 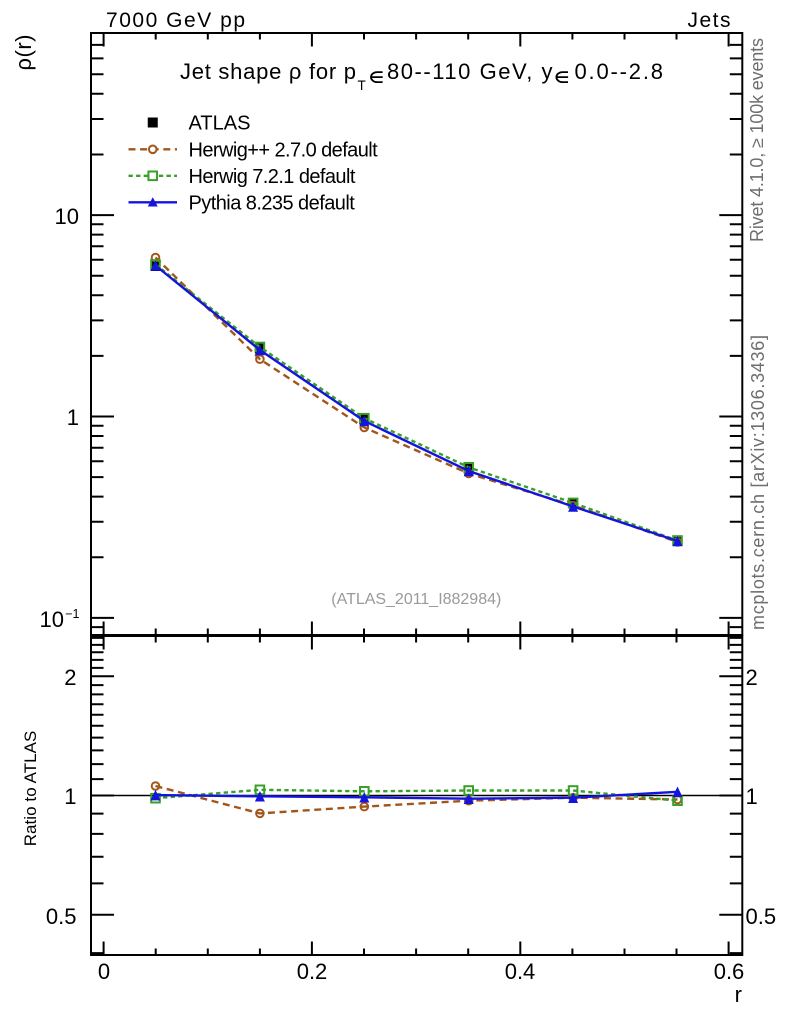 I want to click on svg-text: ρ(r), so click(x=23, y=53).